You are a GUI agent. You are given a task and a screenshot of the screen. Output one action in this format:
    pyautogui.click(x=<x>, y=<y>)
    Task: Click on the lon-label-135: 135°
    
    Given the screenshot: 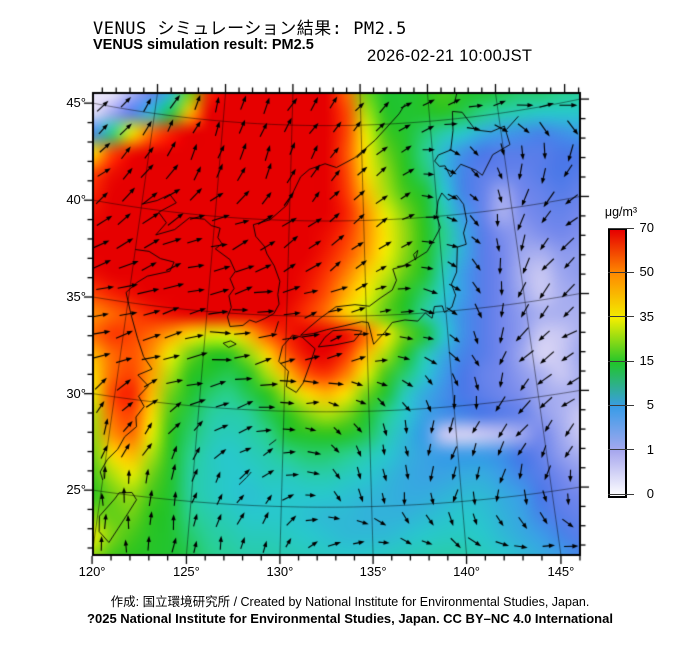 What is the action you would take?
    pyautogui.click(x=373, y=571)
    